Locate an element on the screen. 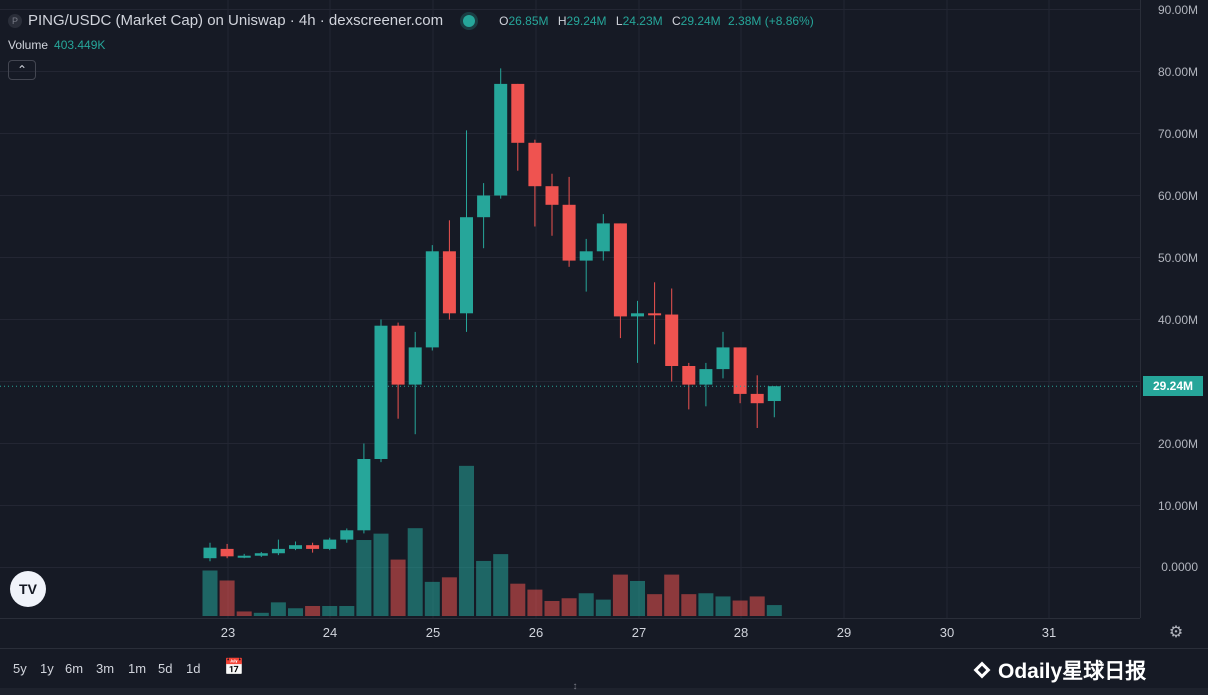  watermark: Odaily星球日报 is located at coordinates (1060, 670).